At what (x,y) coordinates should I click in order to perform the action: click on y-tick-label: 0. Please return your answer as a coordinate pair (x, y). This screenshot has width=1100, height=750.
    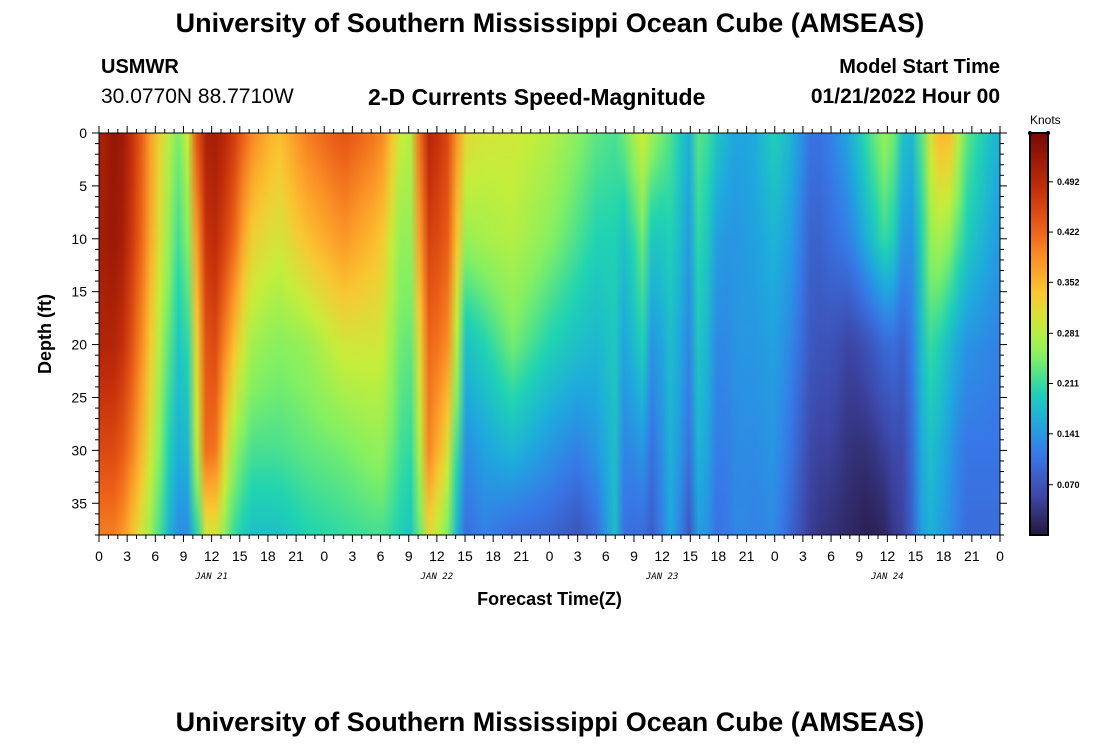
    Looking at the image, I should click on (83, 133).